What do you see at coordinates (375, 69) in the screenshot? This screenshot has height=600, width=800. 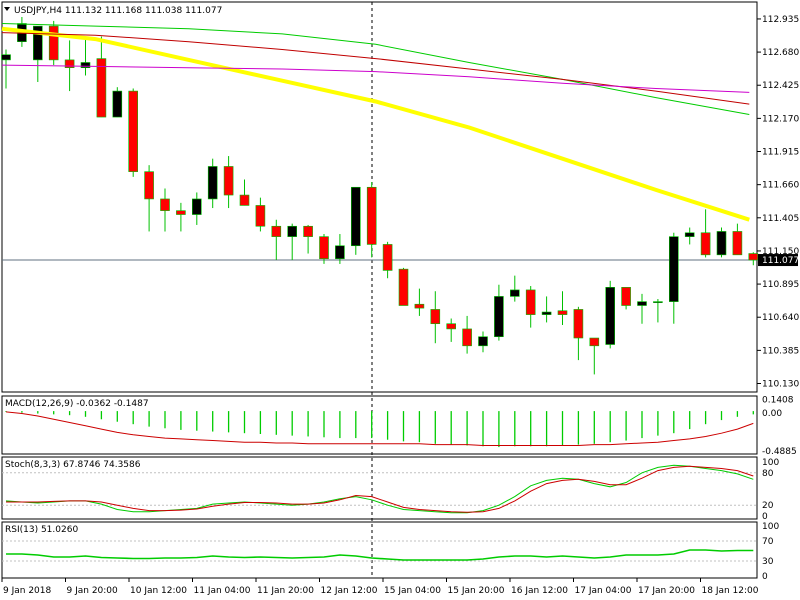 I see `moving-average-green` at bounding box center [375, 69].